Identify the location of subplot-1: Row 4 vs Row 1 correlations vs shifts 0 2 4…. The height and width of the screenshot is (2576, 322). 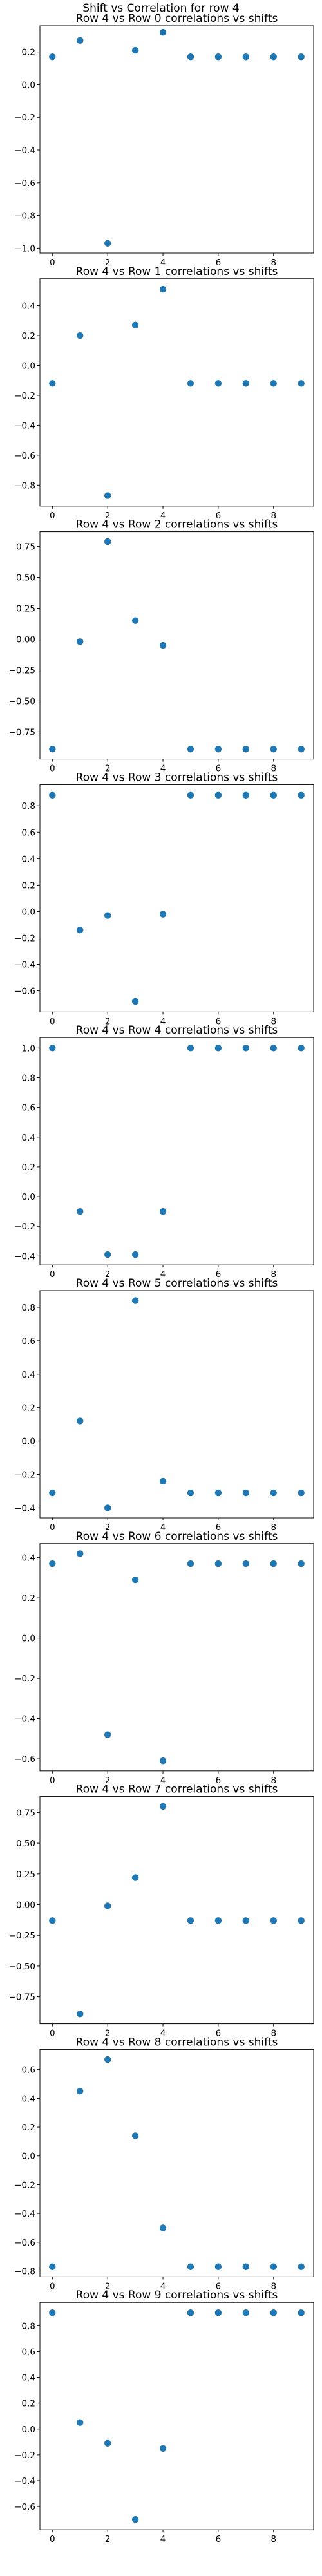
(164, 393).